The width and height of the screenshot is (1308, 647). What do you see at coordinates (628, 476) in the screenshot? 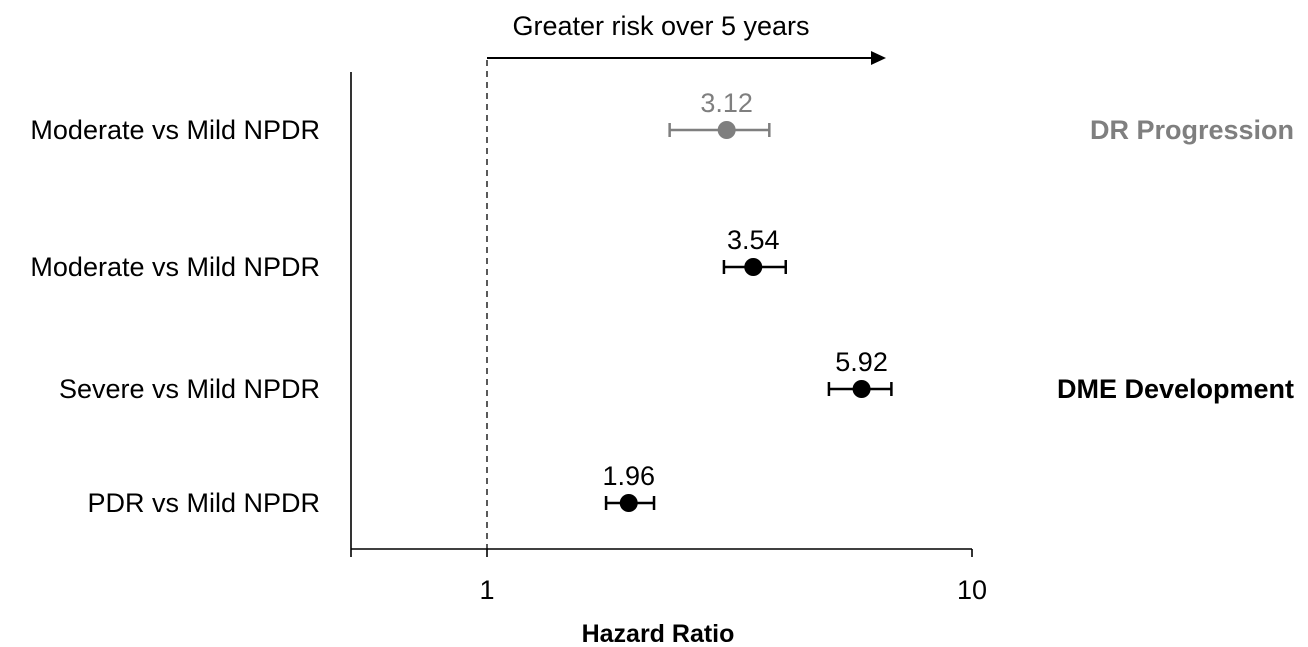
I see `hr-data-label: 1.96` at bounding box center [628, 476].